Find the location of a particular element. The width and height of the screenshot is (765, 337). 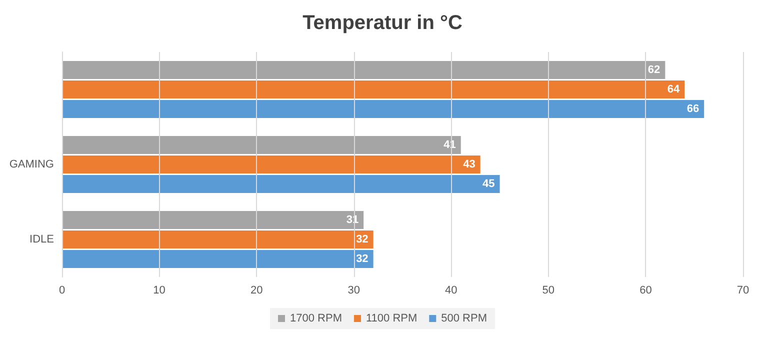

data-label: 64 is located at coordinates (673, 90).